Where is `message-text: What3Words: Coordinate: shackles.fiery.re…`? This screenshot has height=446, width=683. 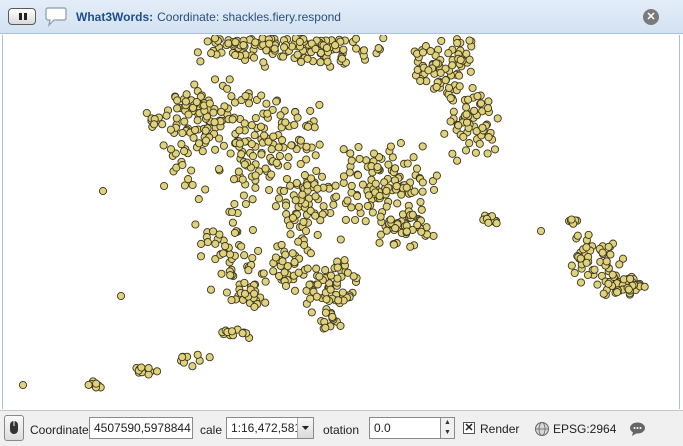 message-text: What3Words: Coordinate: shackles.fiery.re… is located at coordinates (208, 17).